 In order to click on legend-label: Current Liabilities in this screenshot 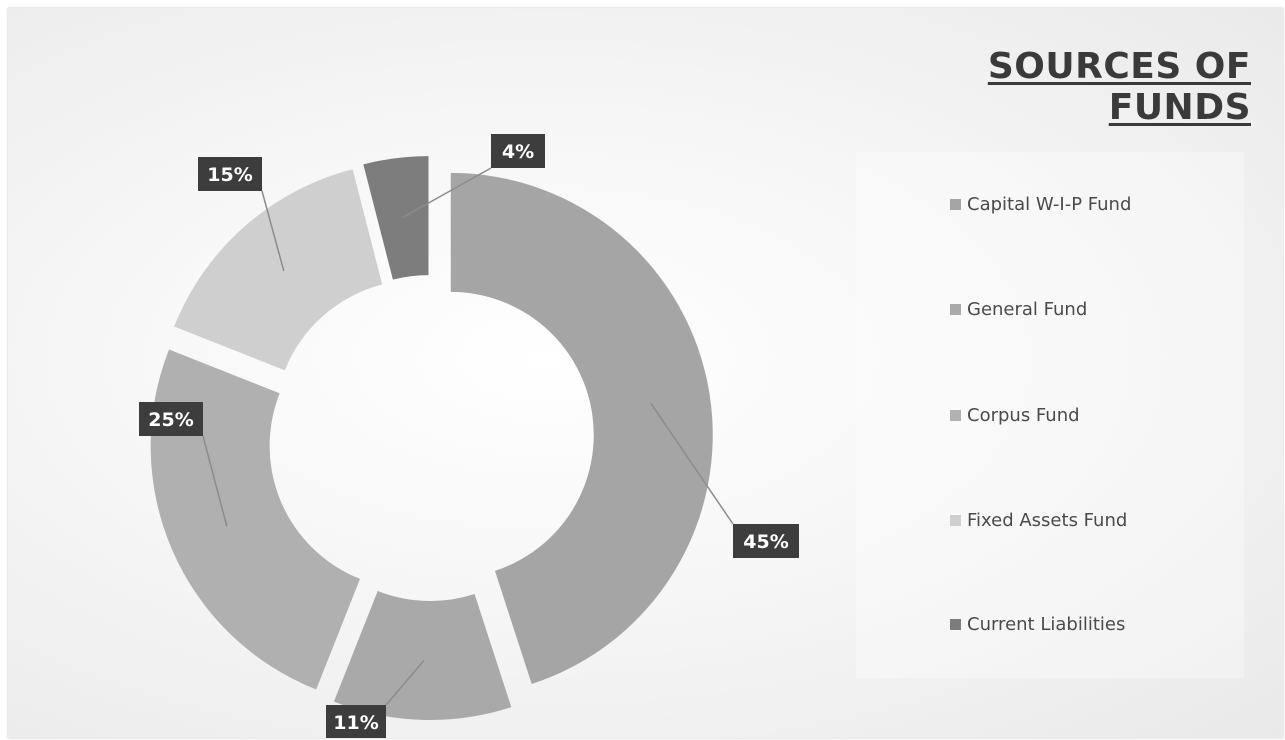, I will do `click(1046, 624)`.